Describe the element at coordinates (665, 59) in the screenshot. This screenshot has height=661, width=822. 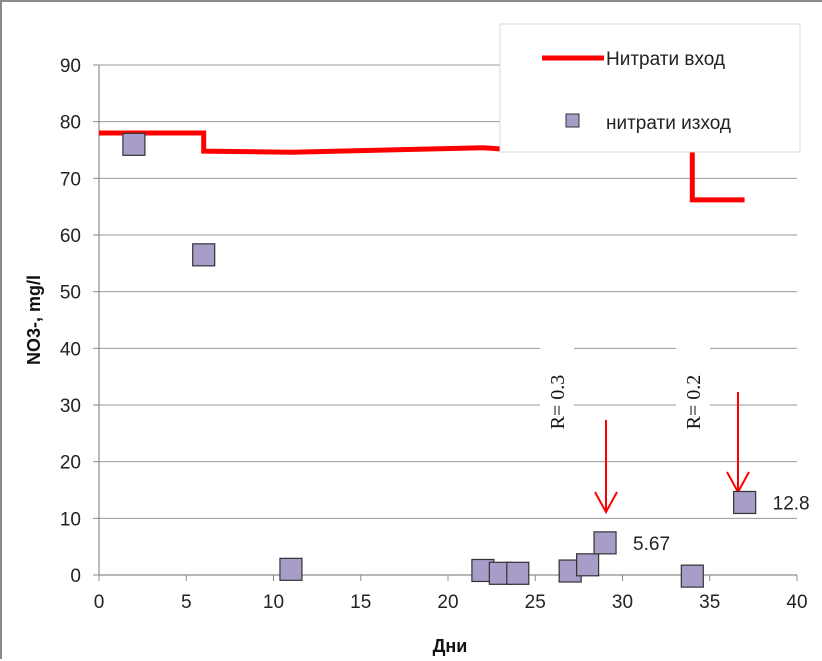
I see `legend-label-input: Нитрати вход` at that location.